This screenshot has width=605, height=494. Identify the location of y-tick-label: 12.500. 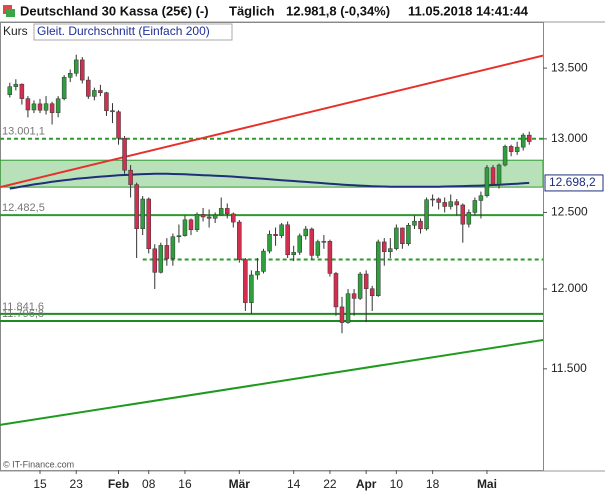
(569, 212).